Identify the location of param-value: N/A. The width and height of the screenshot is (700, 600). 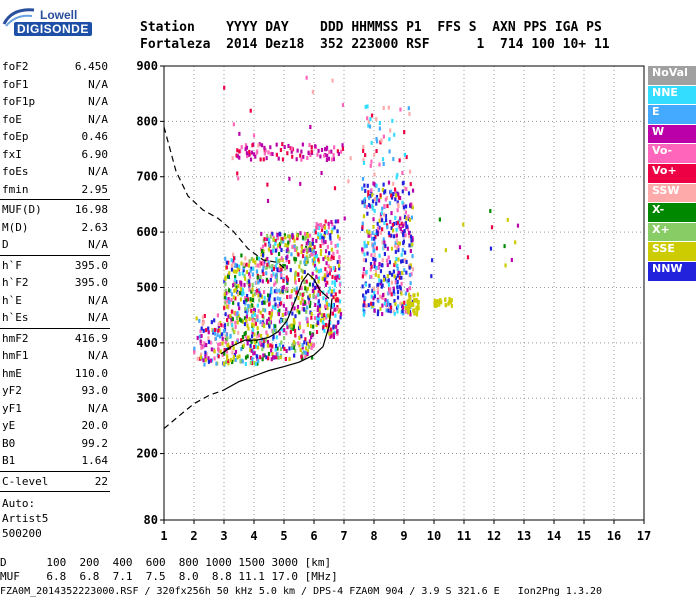
(98, 101).